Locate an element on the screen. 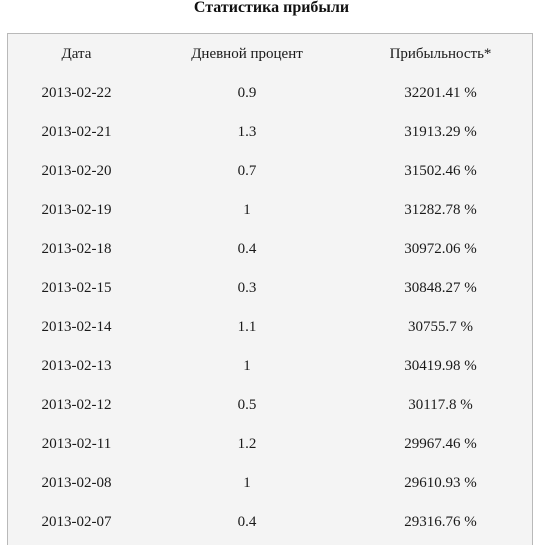  table-header-row: Дата Дневной процент Прибыльность* is located at coordinates (270, 54).